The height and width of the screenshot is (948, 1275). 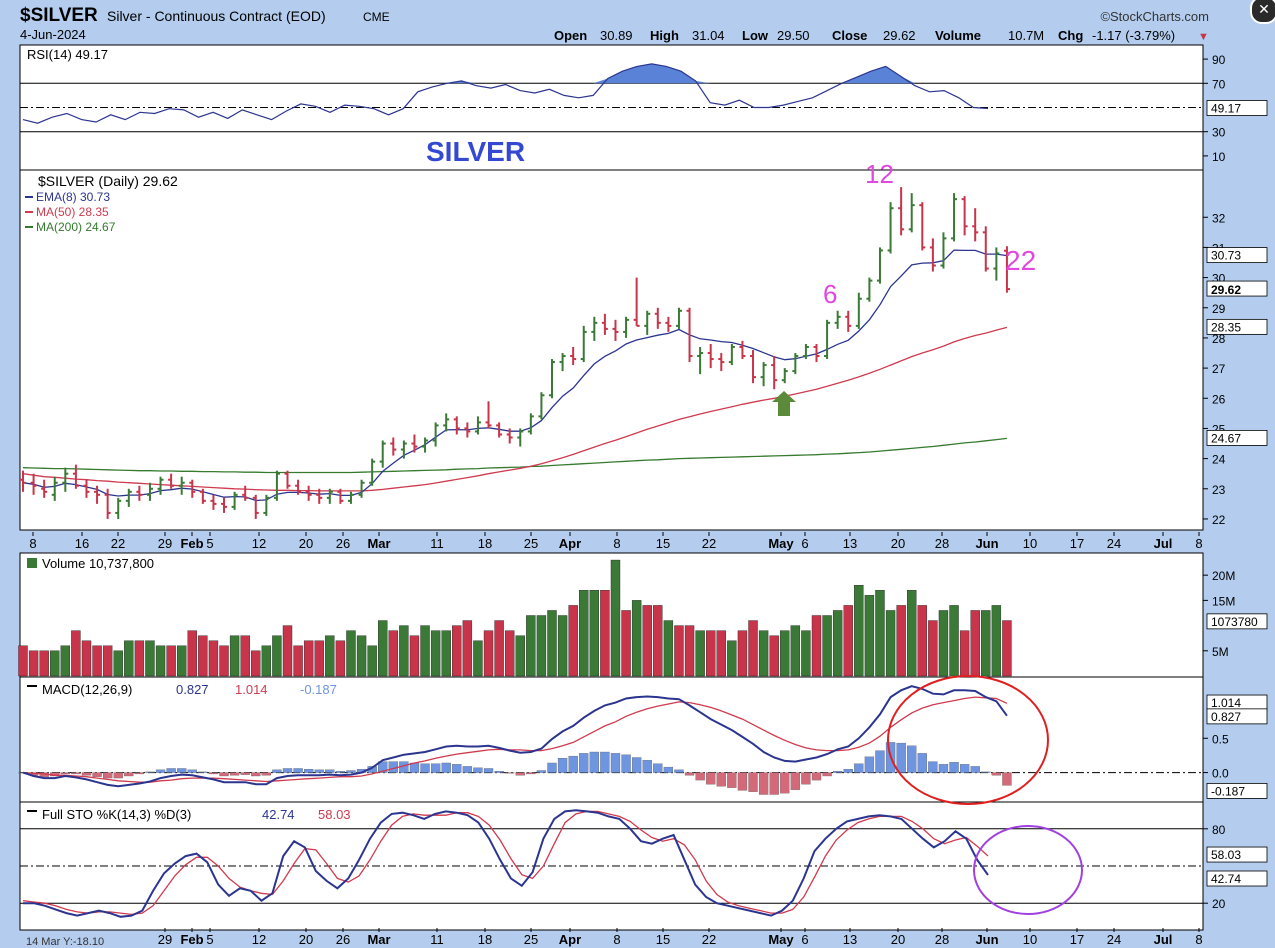 What do you see at coordinates (87, 689) in the screenshot?
I see `macd-legend-prefix: MACD(12,26,9)` at bounding box center [87, 689].